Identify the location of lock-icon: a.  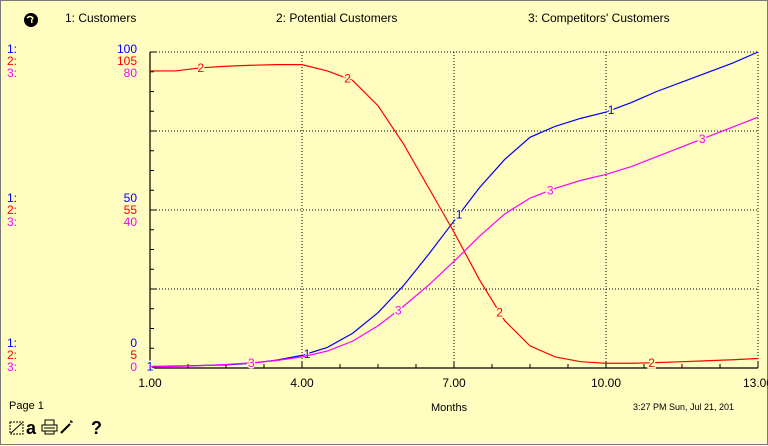
(31, 428).